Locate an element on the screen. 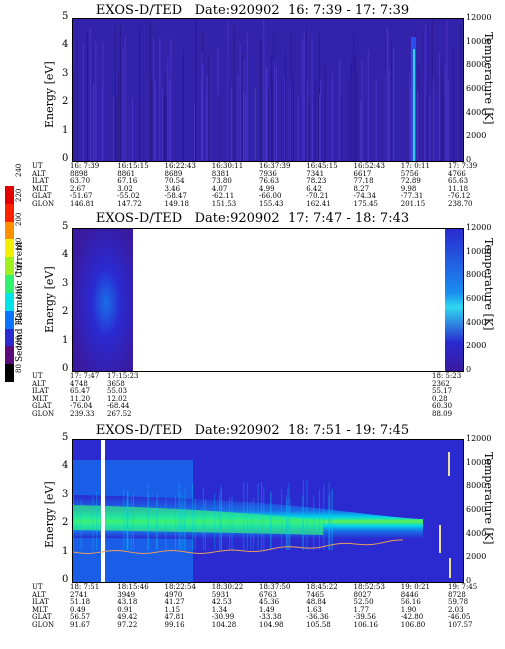 The width and height of the screenshot is (505, 649). panel2-table-cell: 12.02 is located at coordinates (117, 398).